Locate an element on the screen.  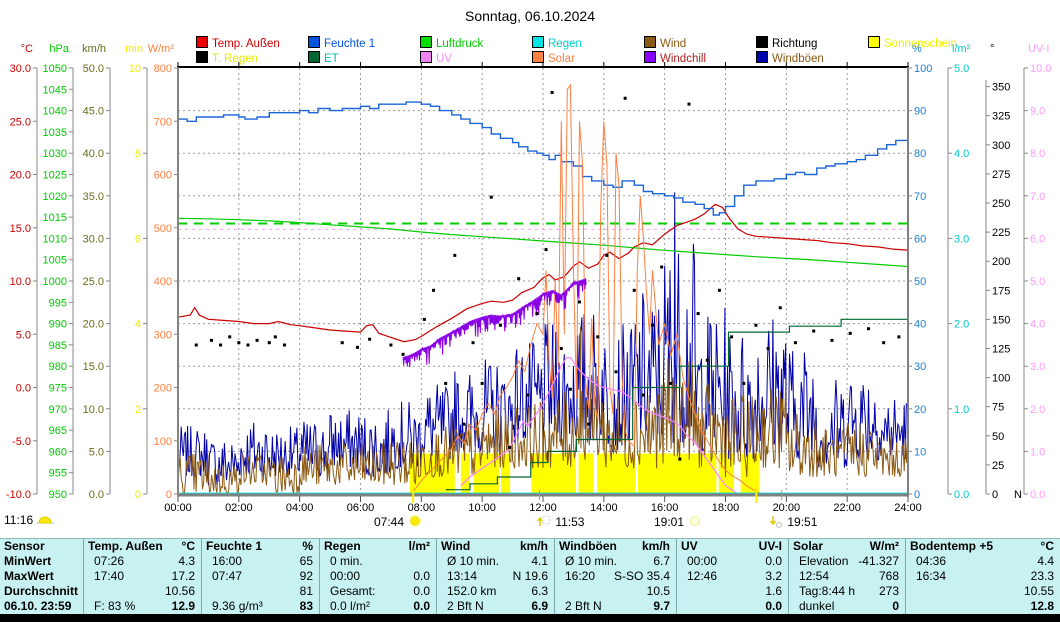
table-col-uv: UV UV-I 00:00 0.0 12:46 3.2 1.6 0.0 is located at coordinates (733, 576).